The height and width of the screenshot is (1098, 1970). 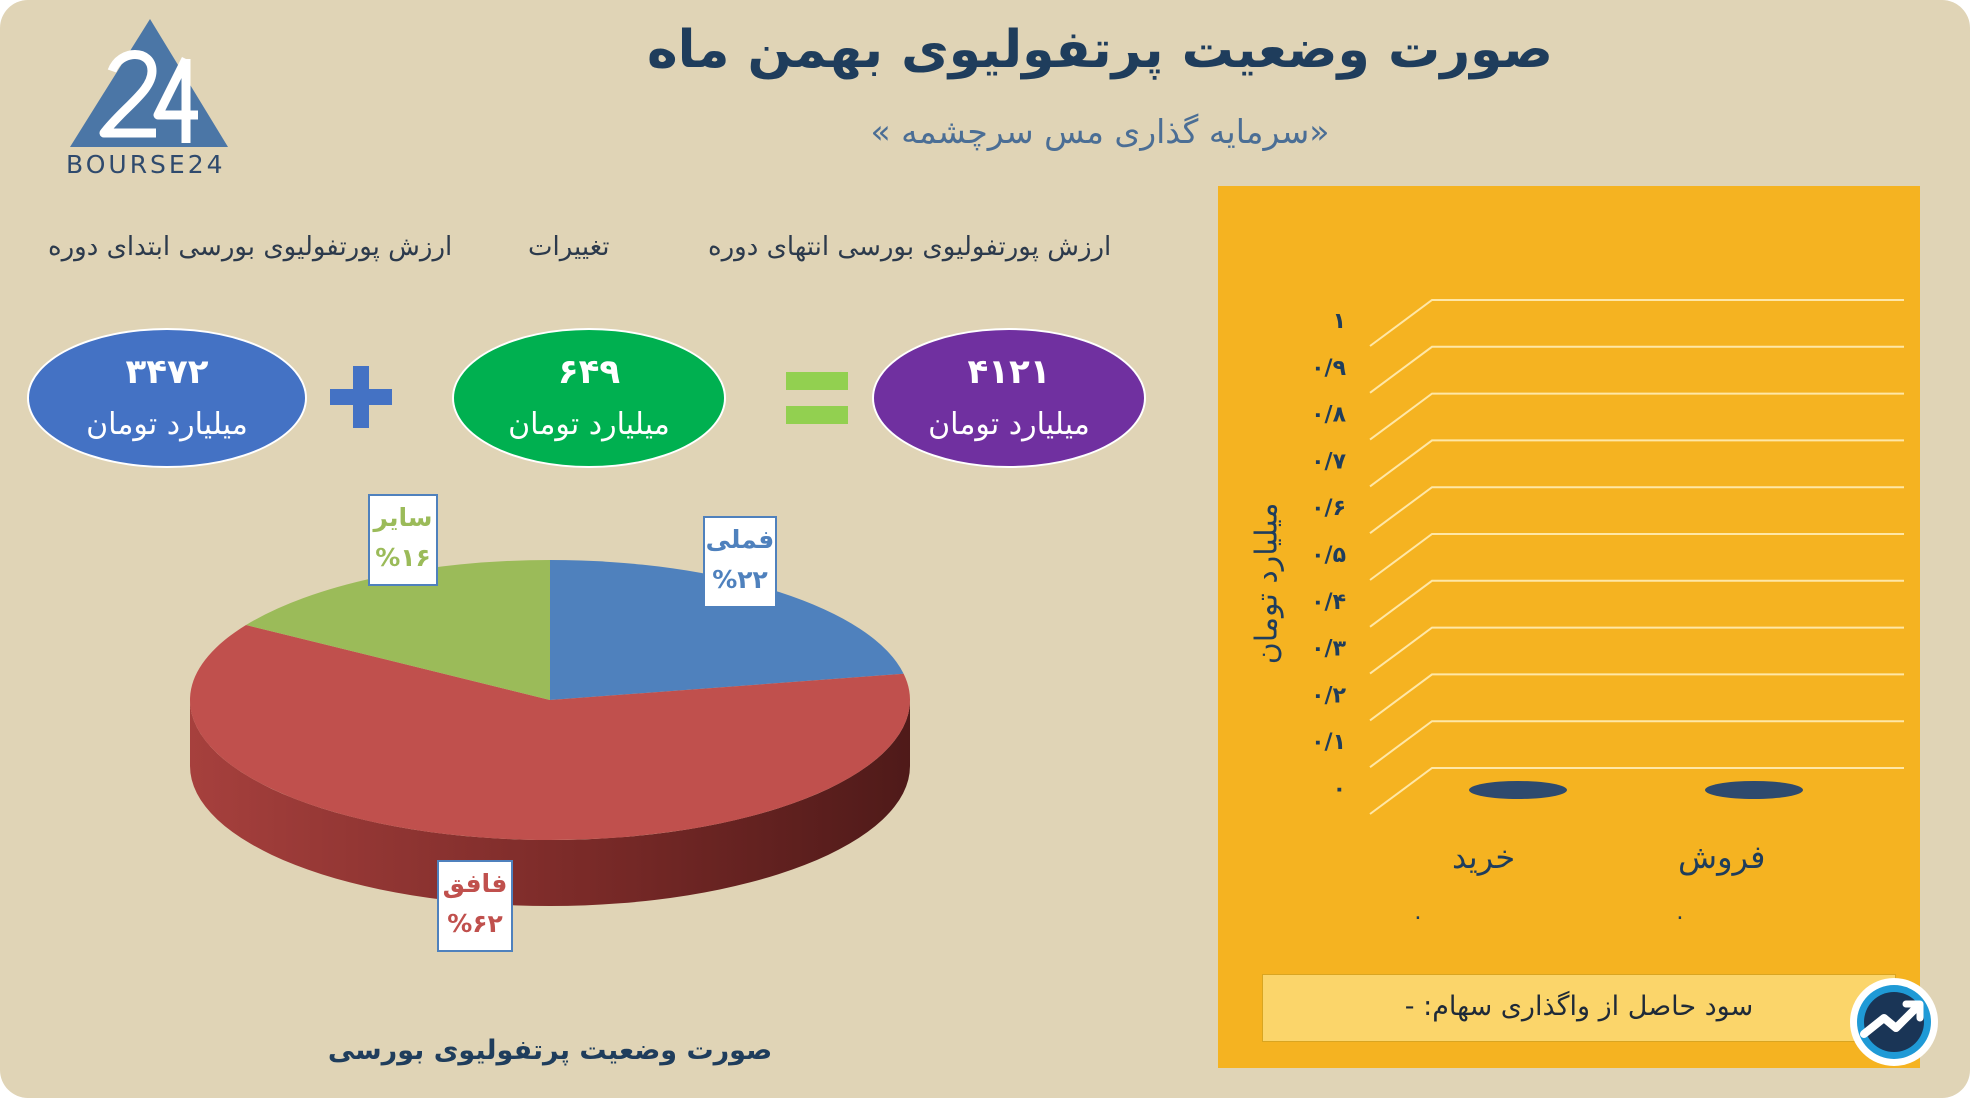 What do you see at coordinates (1339, 789) in the screenshot?
I see `bar-ytick-label: ۰` at bounding box center [1339, 789].